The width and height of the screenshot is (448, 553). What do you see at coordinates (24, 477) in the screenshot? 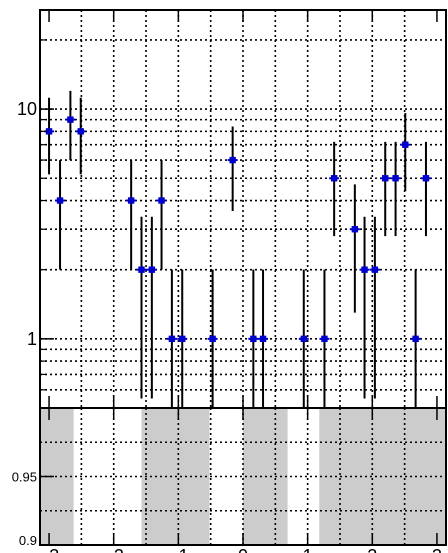
I see `bottom-y-tick-label: 0.95` at bounding box center [24, 477].